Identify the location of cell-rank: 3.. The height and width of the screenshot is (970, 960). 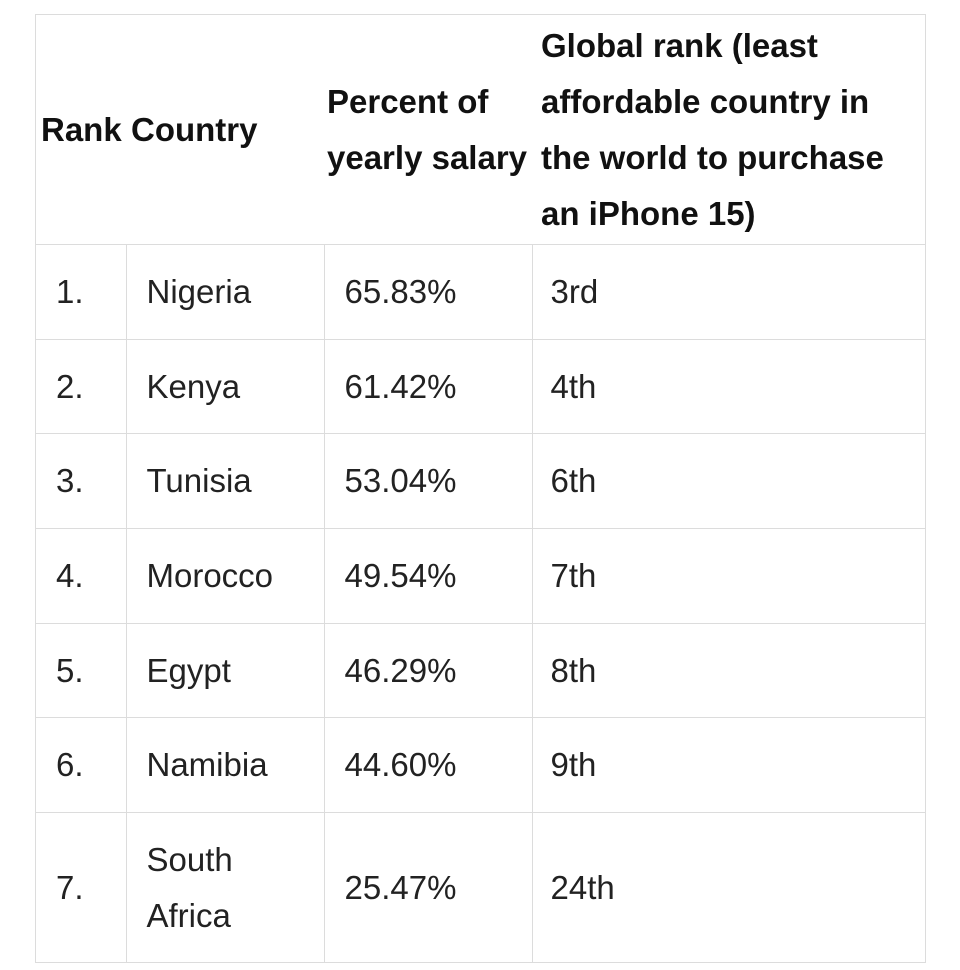
(81, 481).